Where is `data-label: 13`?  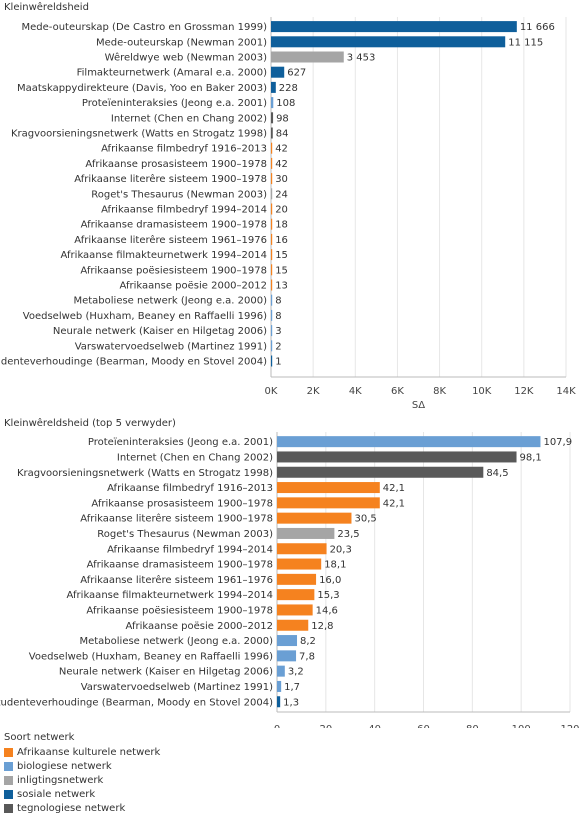 data-label: 13 is located at coordinates (281, 286).